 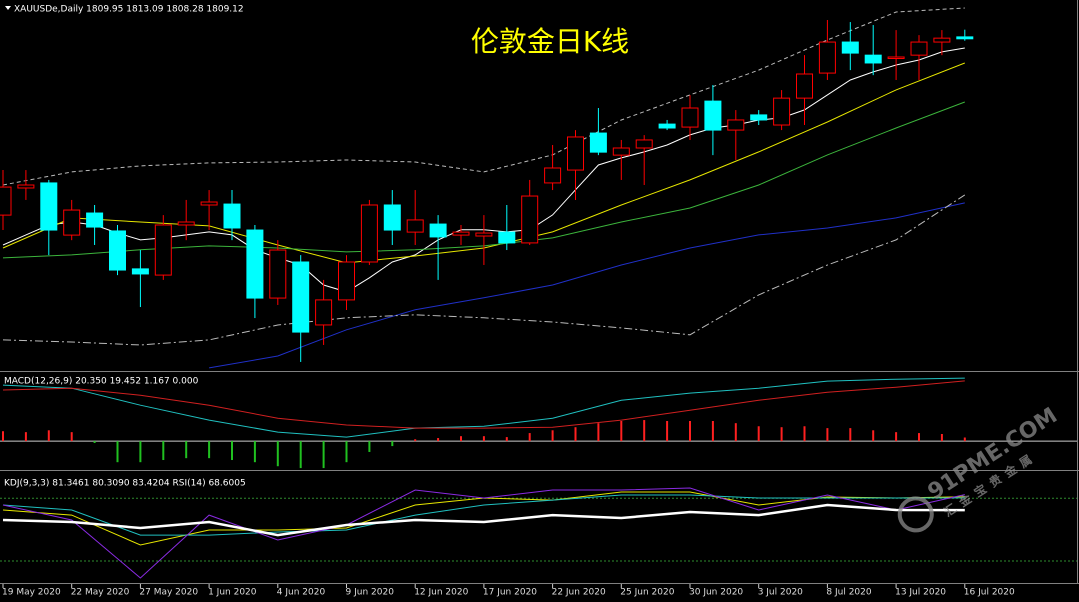 What do you see at coordinates (168, 593) in the screenshot?
I see `x-tick-label: 27 May 2020` at bounding box center [168, 593].